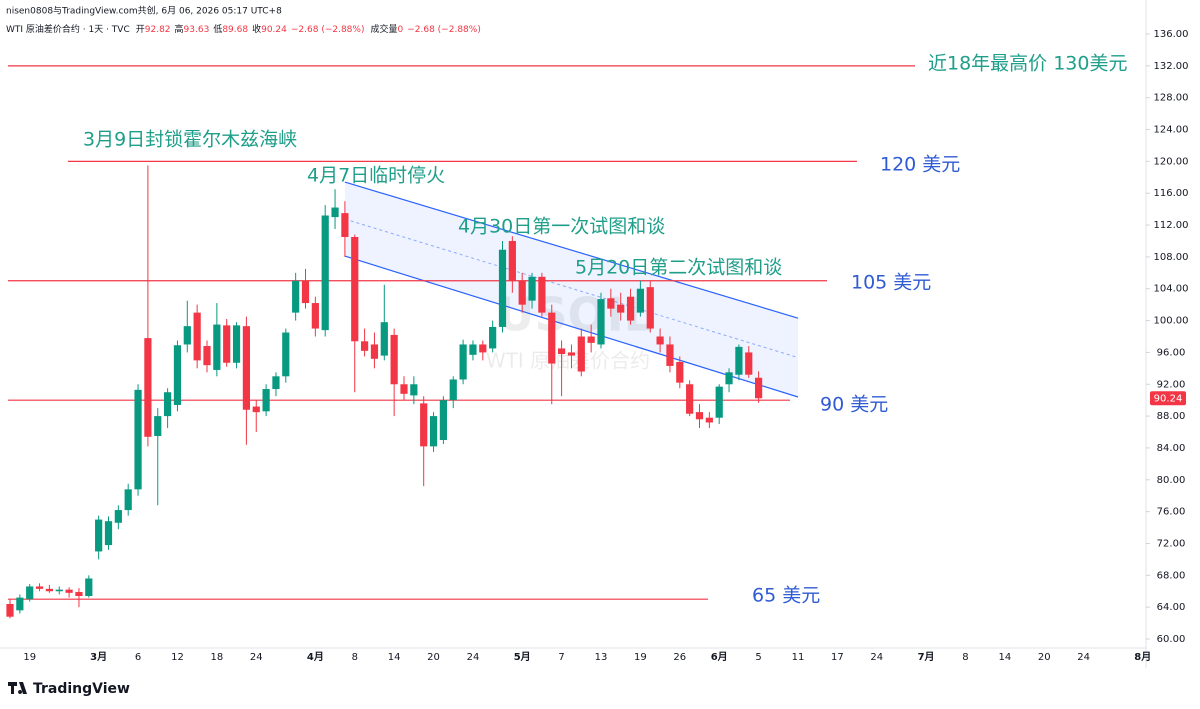  I want to click on y-tick-label: 92.00, so click(1171, 384).